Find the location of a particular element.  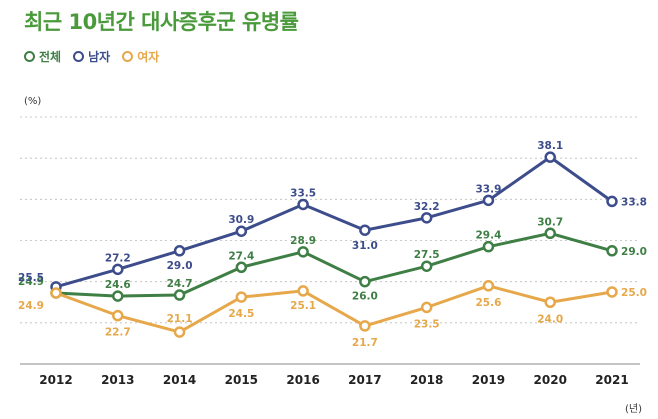

data-label: 29.4 is located at coordinates (488, 236).